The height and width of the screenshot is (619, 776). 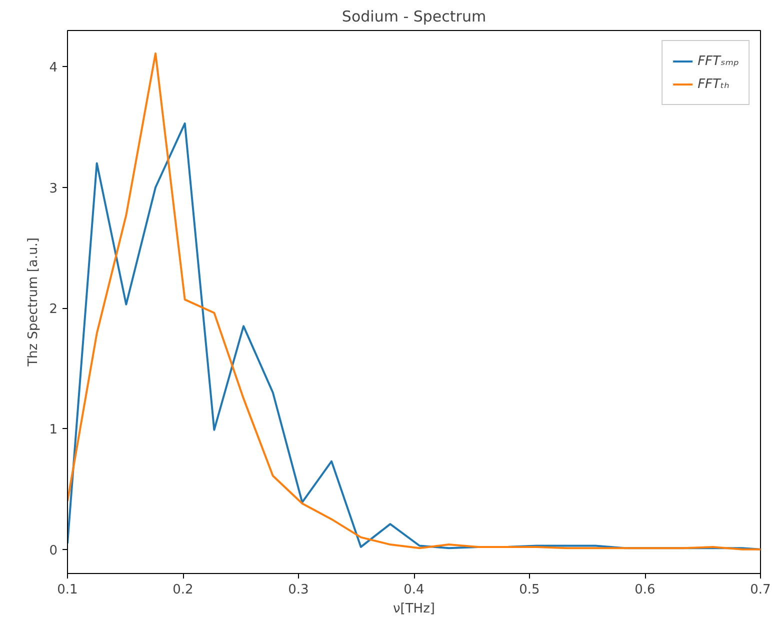 What do you see at coordinates (714, 84) in the screenshot?
I see `legend-label: FFTₜₕ` at bounding box center [714, 84].